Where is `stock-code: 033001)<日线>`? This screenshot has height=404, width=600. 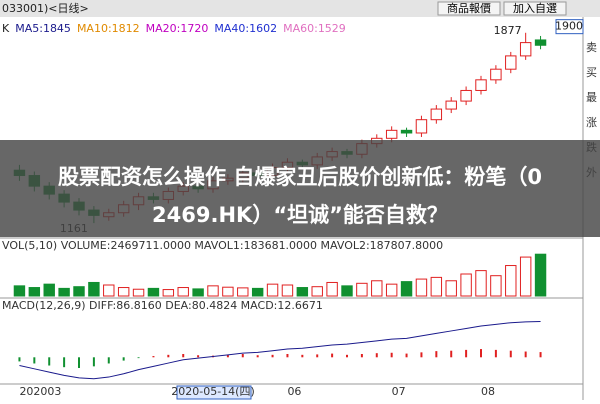 stock-code: 033001)<日线> is located at coordinates (45, 8).